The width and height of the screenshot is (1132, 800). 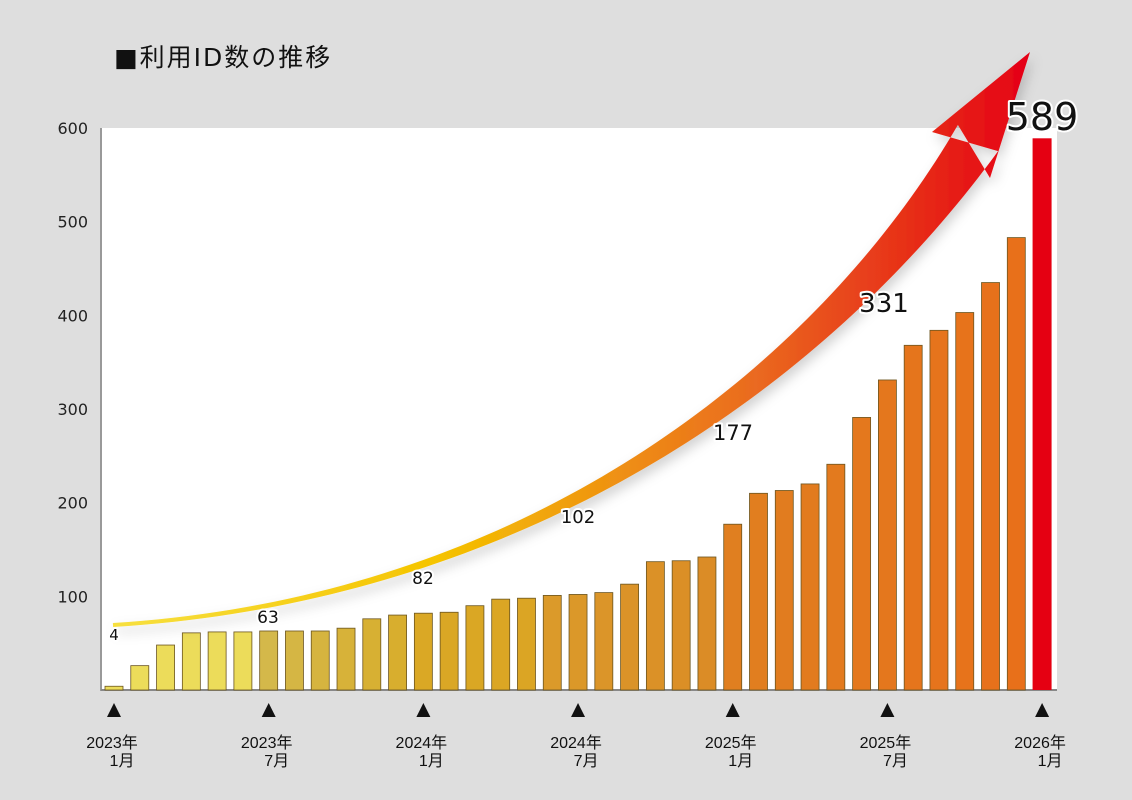 What do you see at coordinates (578, 517) in the screenshot?
I see `data-label: 102` at bounding box center [578, 517].